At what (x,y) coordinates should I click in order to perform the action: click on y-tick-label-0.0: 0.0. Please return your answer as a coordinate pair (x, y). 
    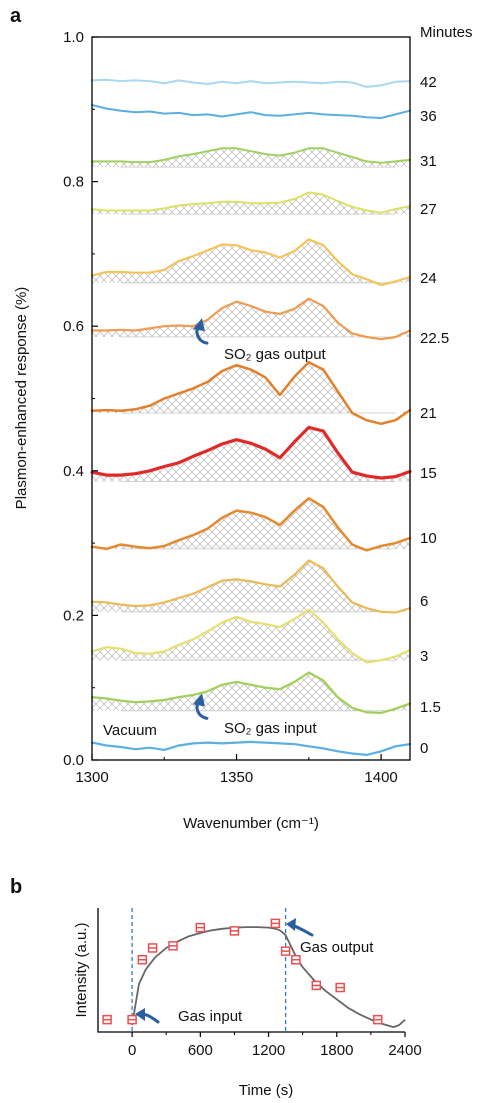
    Looking at the image, I should click on (73, 760).